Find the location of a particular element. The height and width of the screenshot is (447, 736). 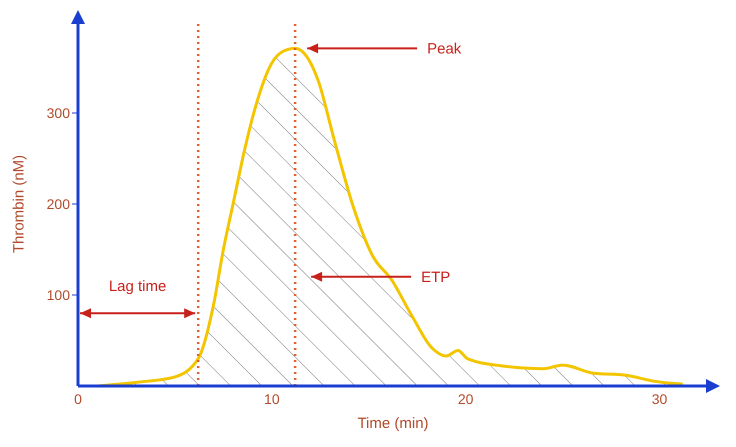

x-tick-label: 20 is located at coordinates (466, 398).